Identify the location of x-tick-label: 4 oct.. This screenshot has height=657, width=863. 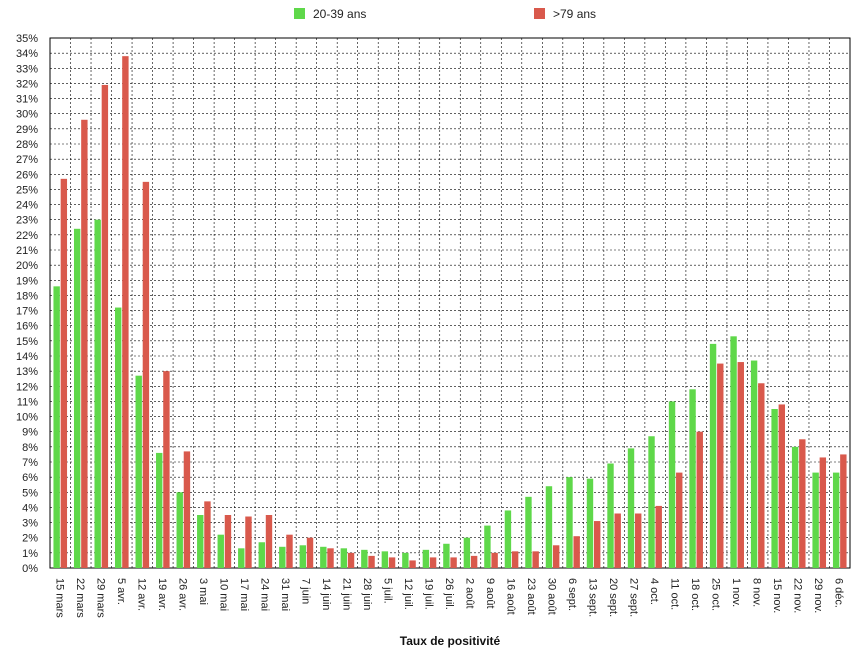
(654, 591).